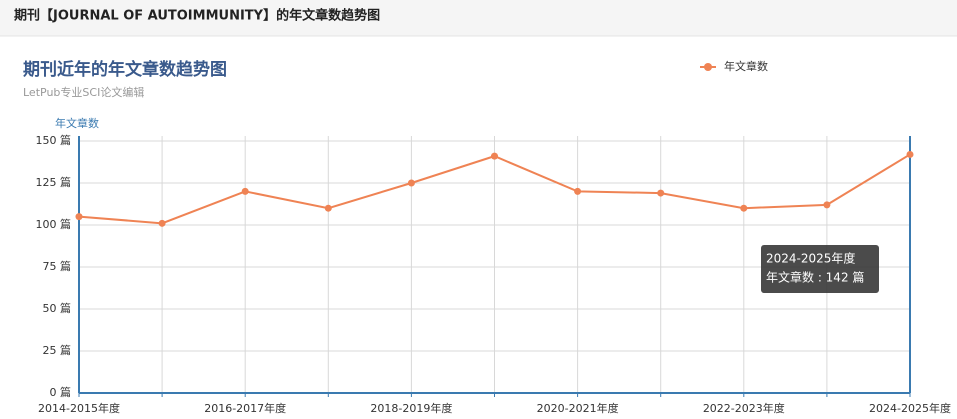 The image size is (957, 419). What do you see at coordinates (478, 18) in the screenshot?
I see `header-bar` at bounding box center [478, 18].